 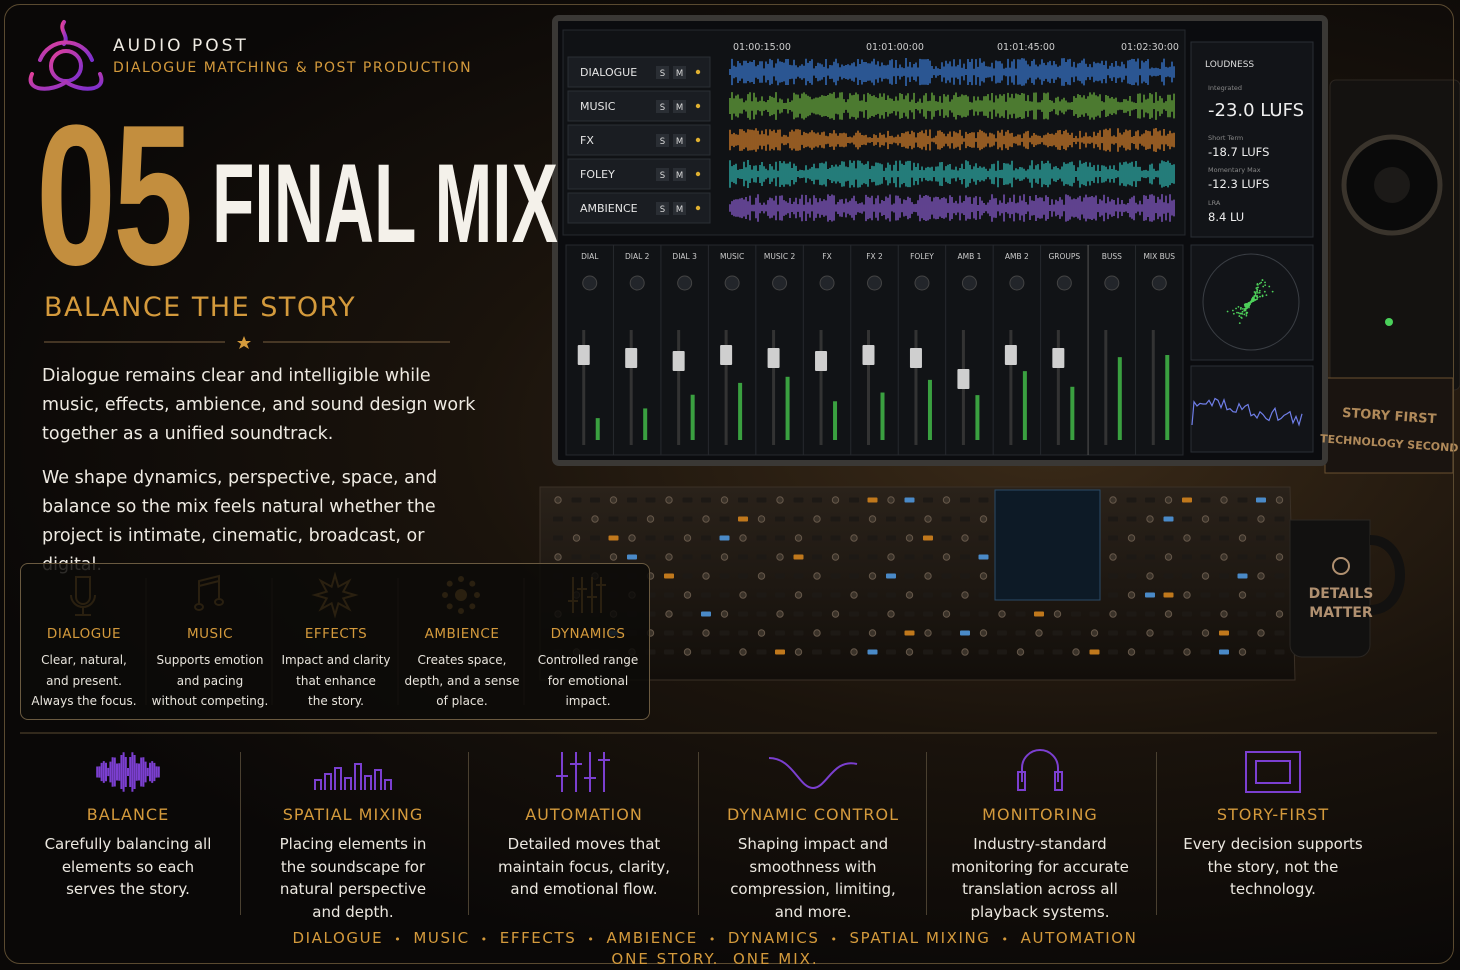 I want to click on channel-name: MIX BUS, so click(x=1159, y=256).